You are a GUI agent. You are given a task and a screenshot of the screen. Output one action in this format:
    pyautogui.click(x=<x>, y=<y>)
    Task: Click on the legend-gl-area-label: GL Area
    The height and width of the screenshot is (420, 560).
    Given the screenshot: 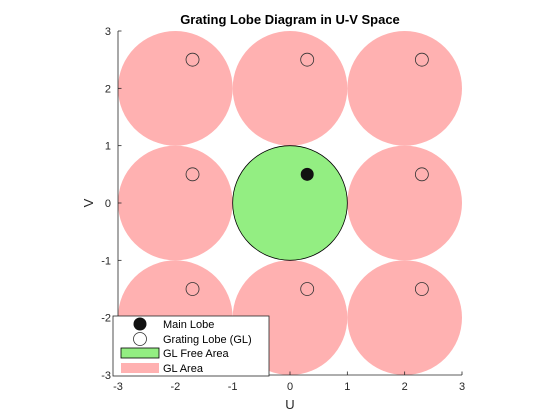 What is the action you would take?
    pyautogui.click(x=183, y=369)
    